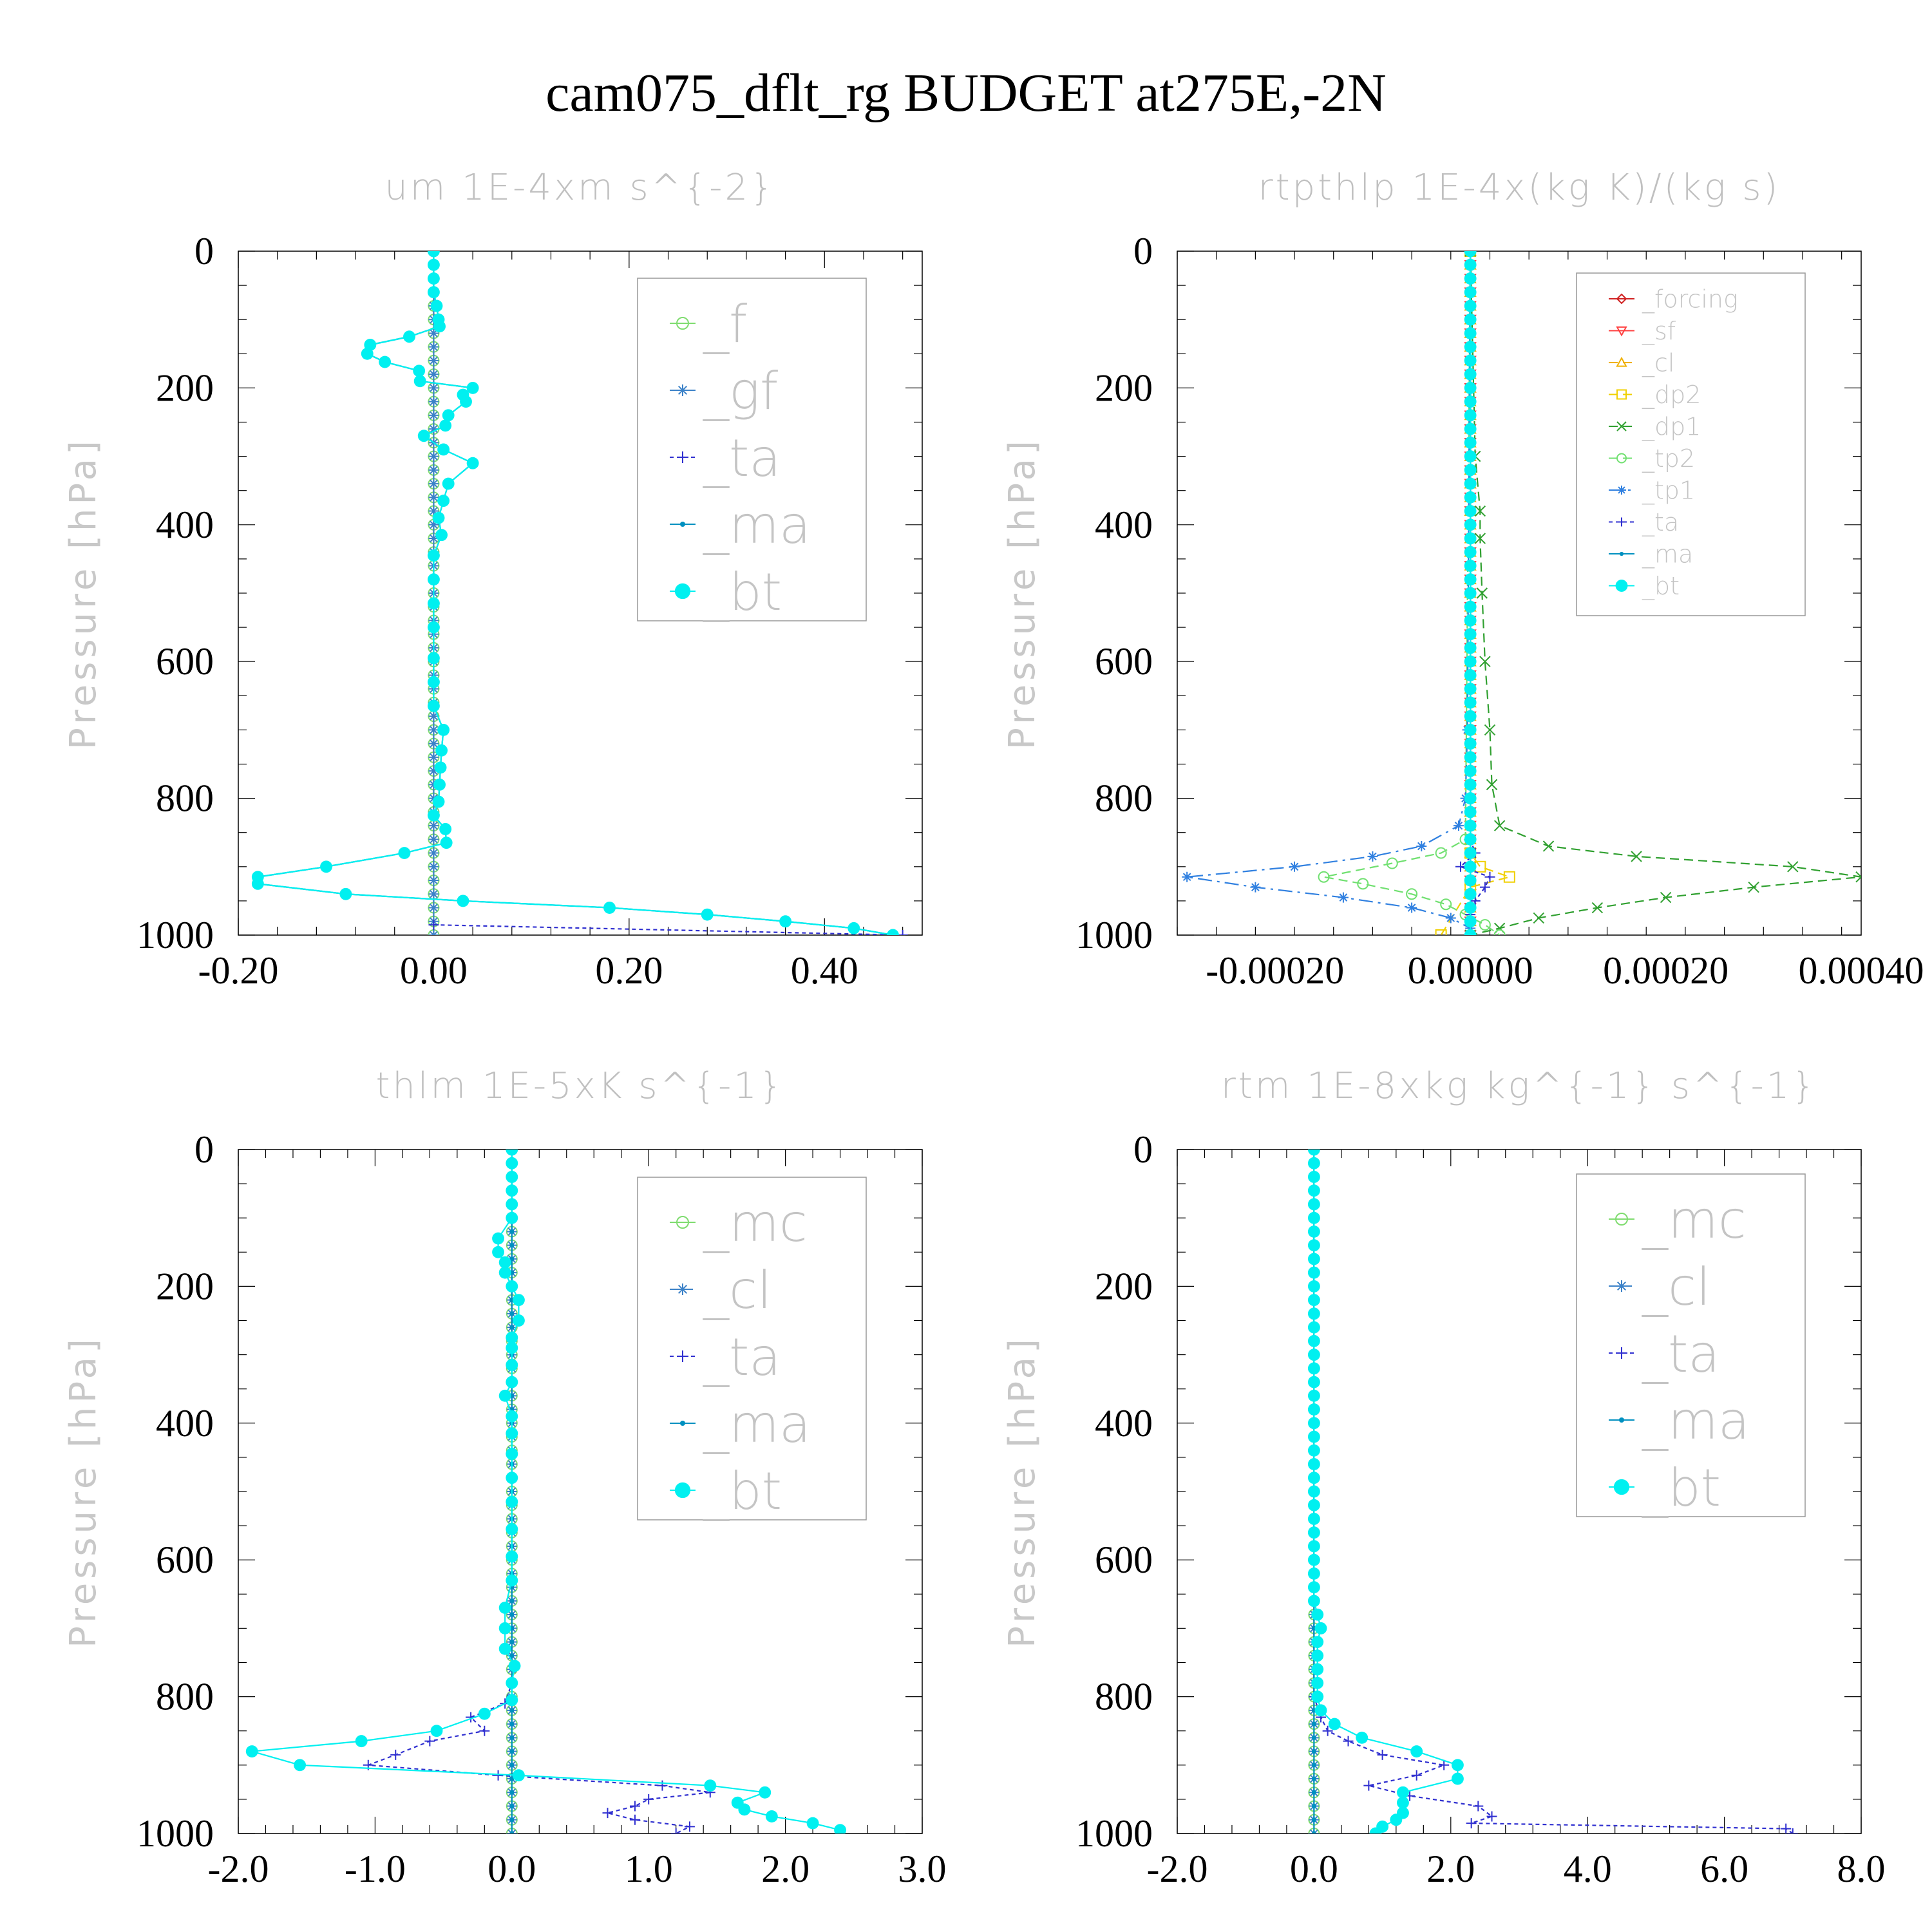 Image resolution: width=1932 pixels, height=1932 pixels. Describe the element at coordinates (512, 1869) in the screenshot. I see `x-tick-label: 0.0` at that location.